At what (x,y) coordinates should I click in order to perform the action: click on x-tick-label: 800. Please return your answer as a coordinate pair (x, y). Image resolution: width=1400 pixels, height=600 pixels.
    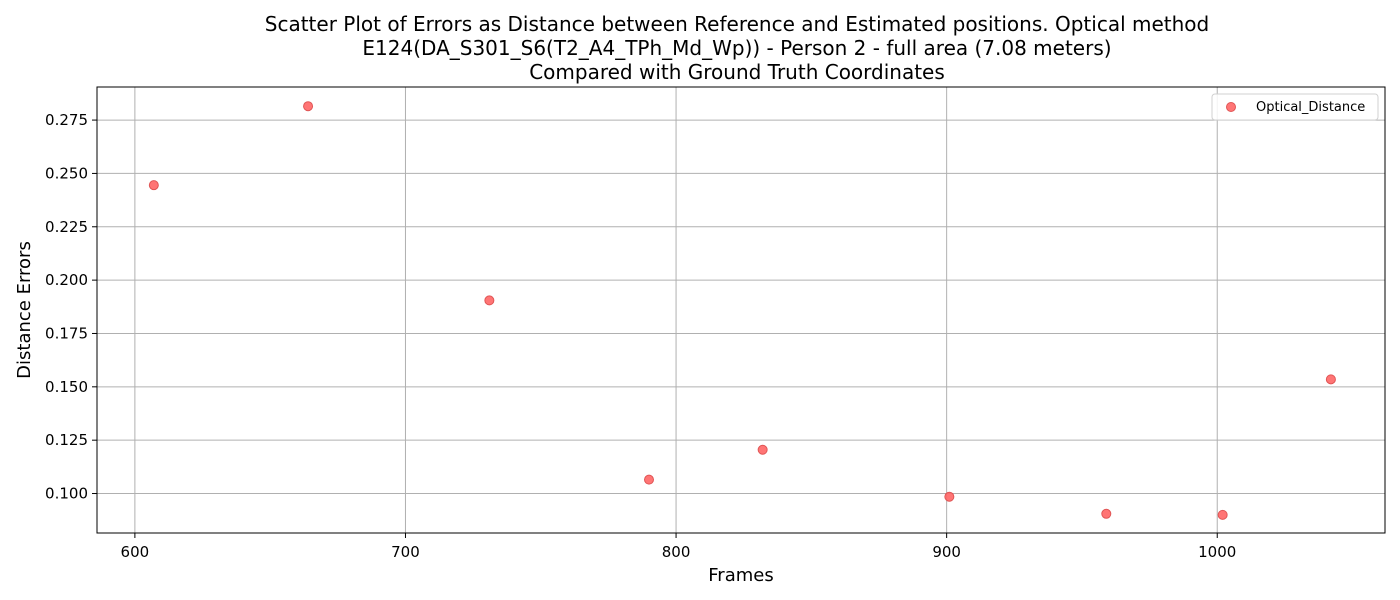
    Looking at the image, I should click on (676, 552).